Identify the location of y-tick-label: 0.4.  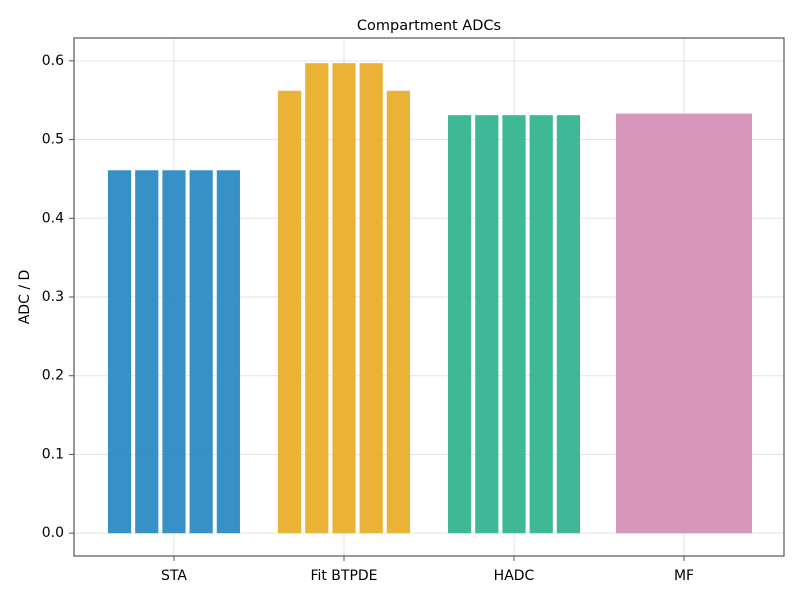
(53, 218).